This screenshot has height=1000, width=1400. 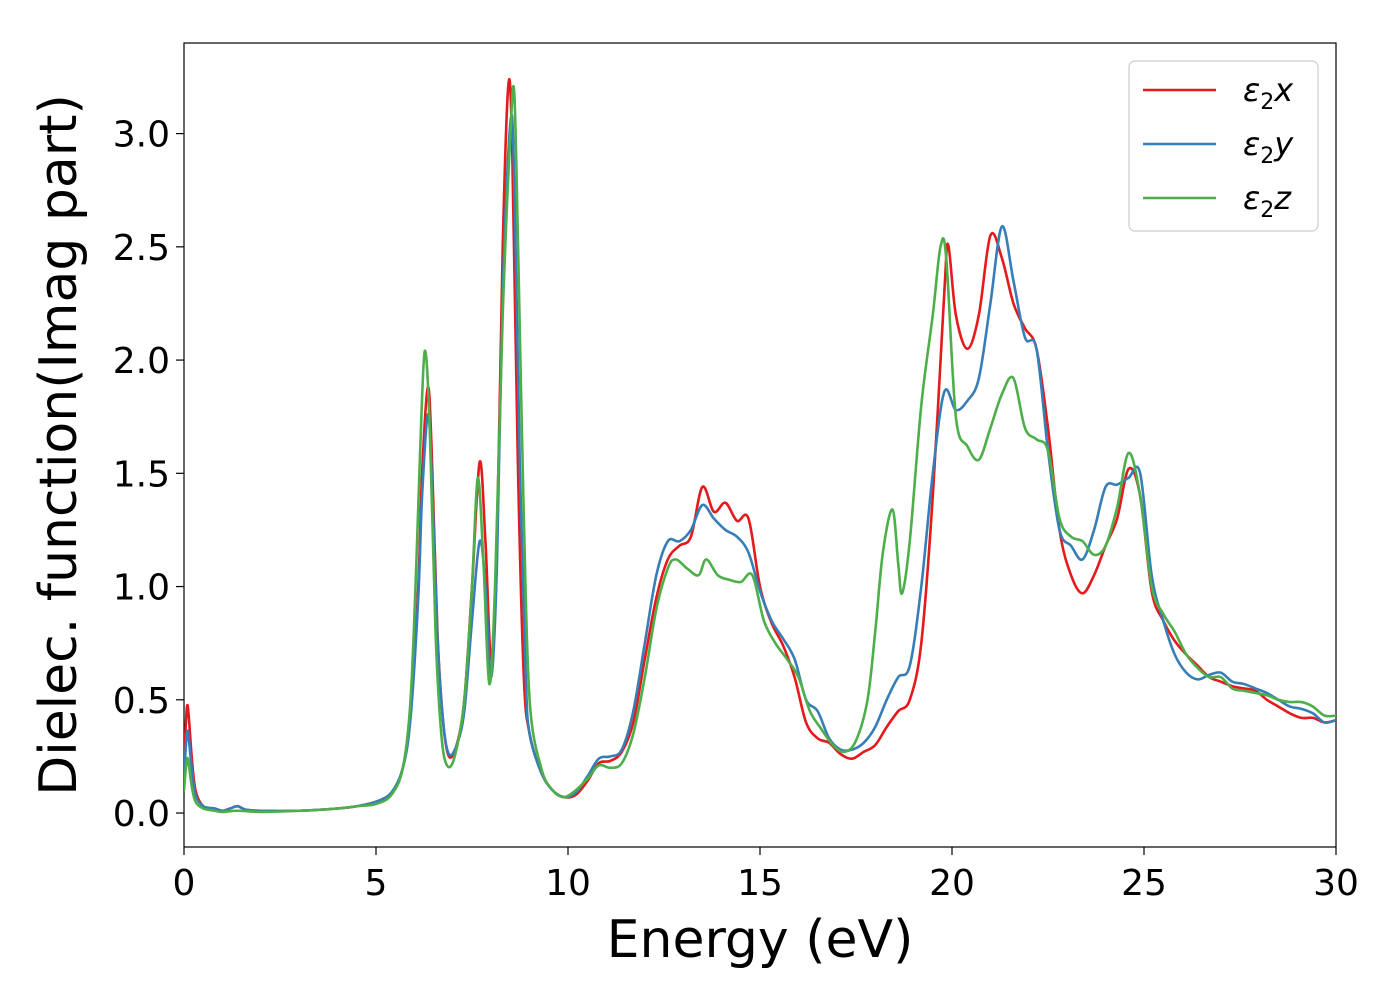 What do you see at coordinates (141, 588) in the screenshot?
I see `y-tick-label: 1.0` at bounding box center [141, 588].